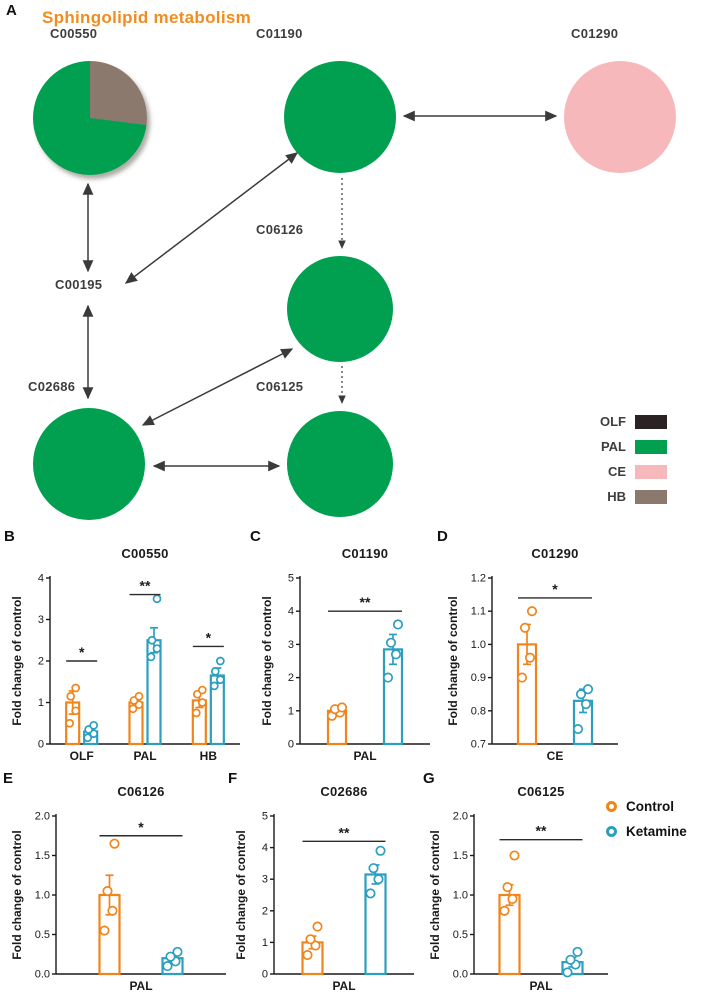 This screenshot has width=708, height=1002. Describe the element at coordinates (651, 421) in the screenshot. I see `legend-swatch-olf` at that location.